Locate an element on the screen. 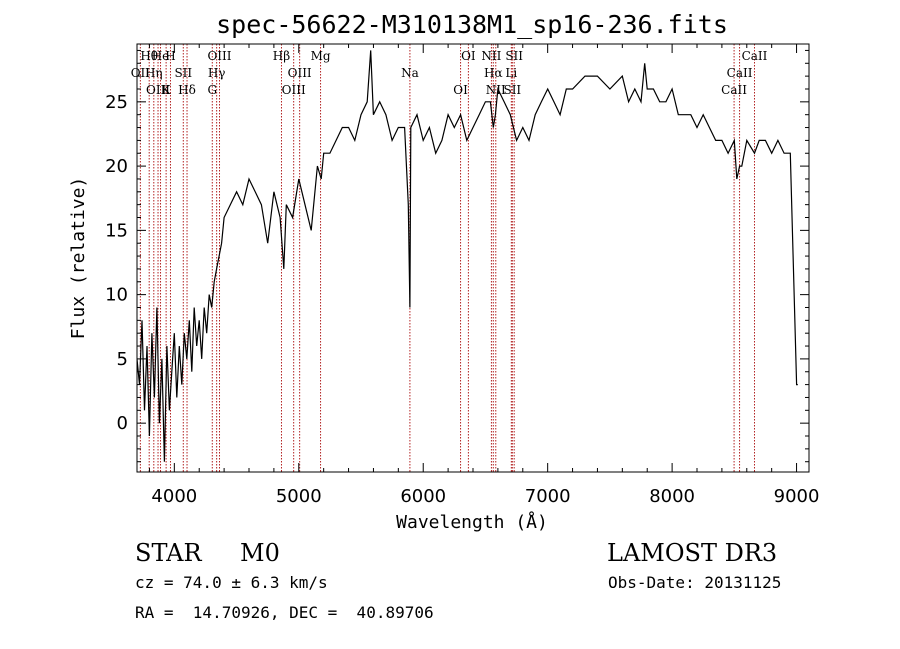 The width and height of the screenshot is (900, 649). line-marker-label: Hβ is located at coordinates (281, 56).